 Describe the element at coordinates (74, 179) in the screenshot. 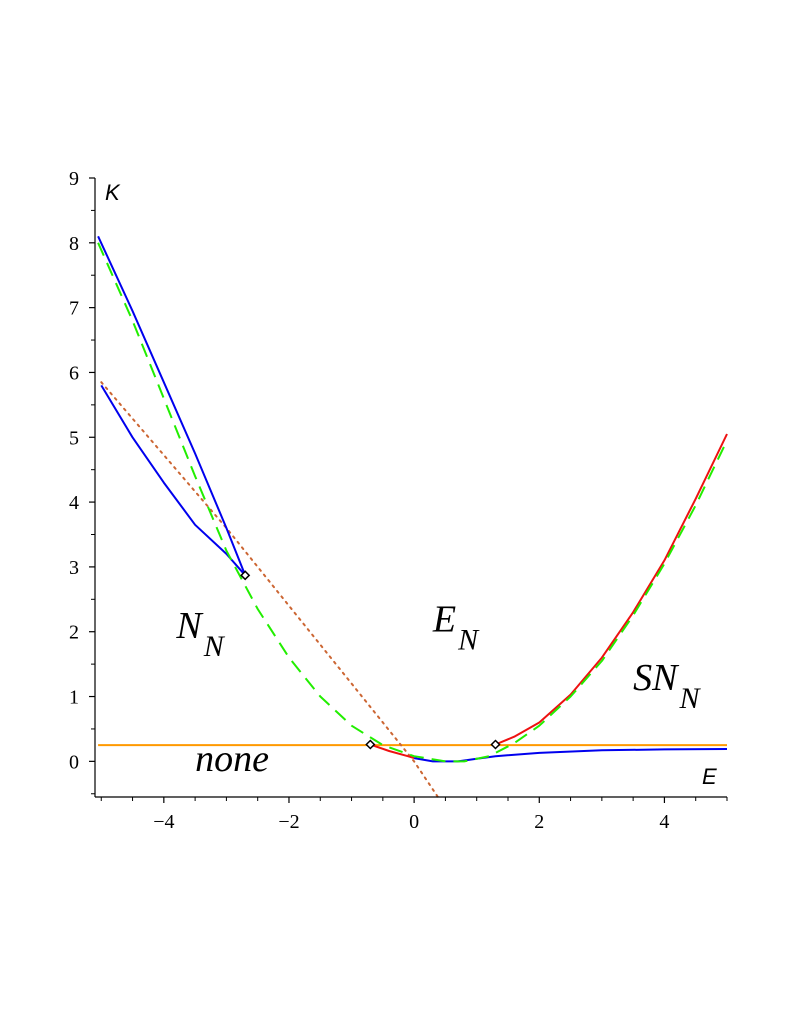

I see `y-tick-label: 9` at that location.